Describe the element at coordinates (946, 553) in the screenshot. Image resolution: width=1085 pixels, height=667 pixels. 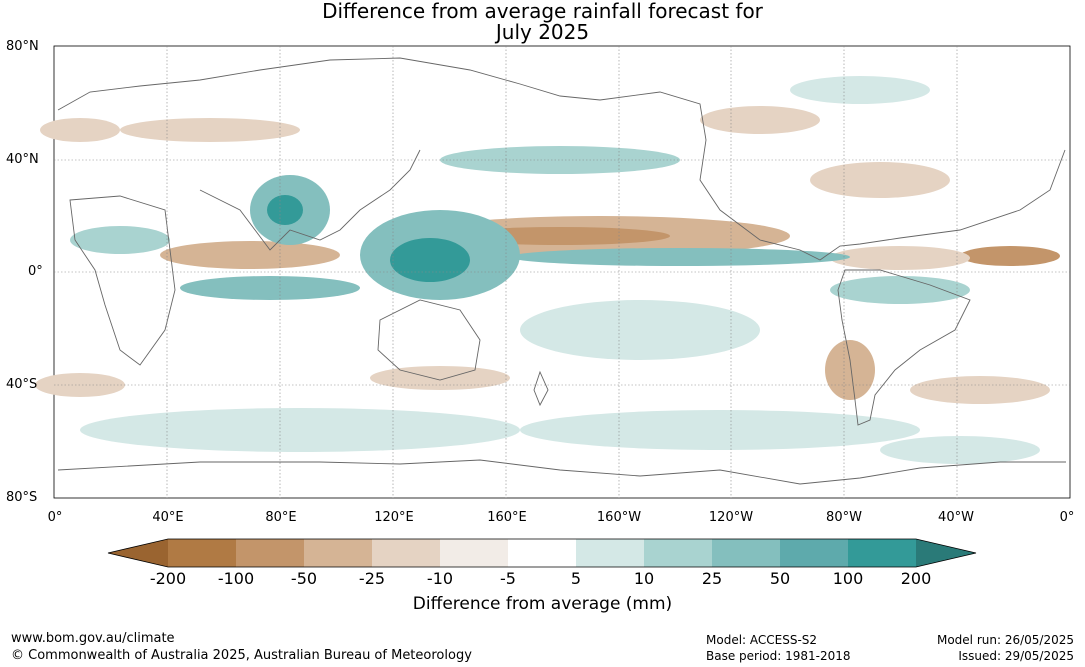
I see `colorbar-high-extension` at that location.